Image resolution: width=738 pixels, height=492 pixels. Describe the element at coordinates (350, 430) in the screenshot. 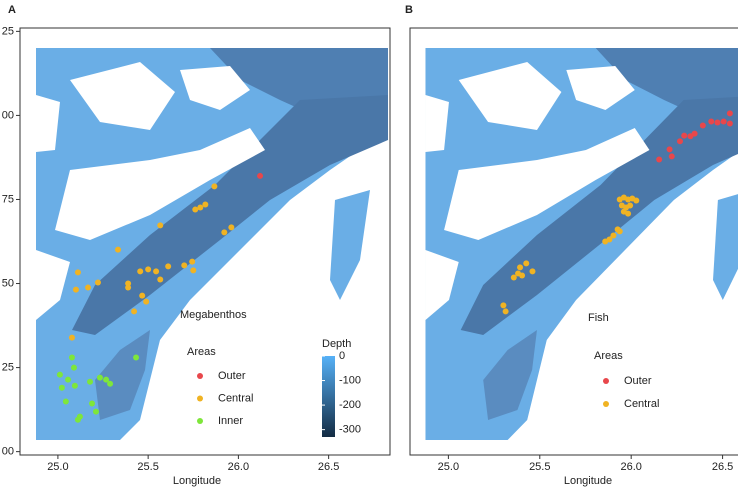

I see `colorbar-tick-label: -300` at that location.